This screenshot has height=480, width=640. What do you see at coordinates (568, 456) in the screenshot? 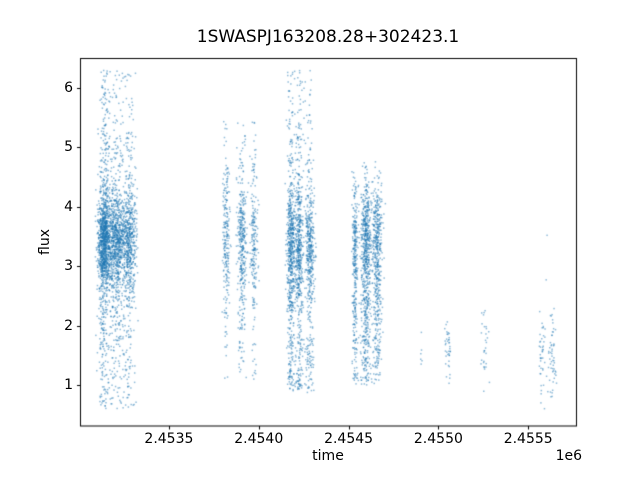
I see `x-axis-offset-label: 1e6` at bounding box center [568, 456].